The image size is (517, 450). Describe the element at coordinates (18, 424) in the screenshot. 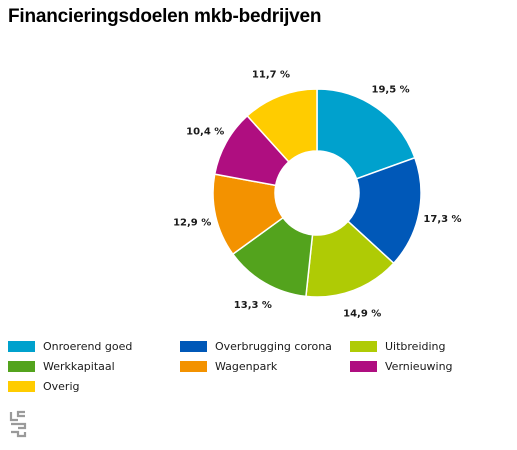

I see `cbs-logo-icon` at that location.